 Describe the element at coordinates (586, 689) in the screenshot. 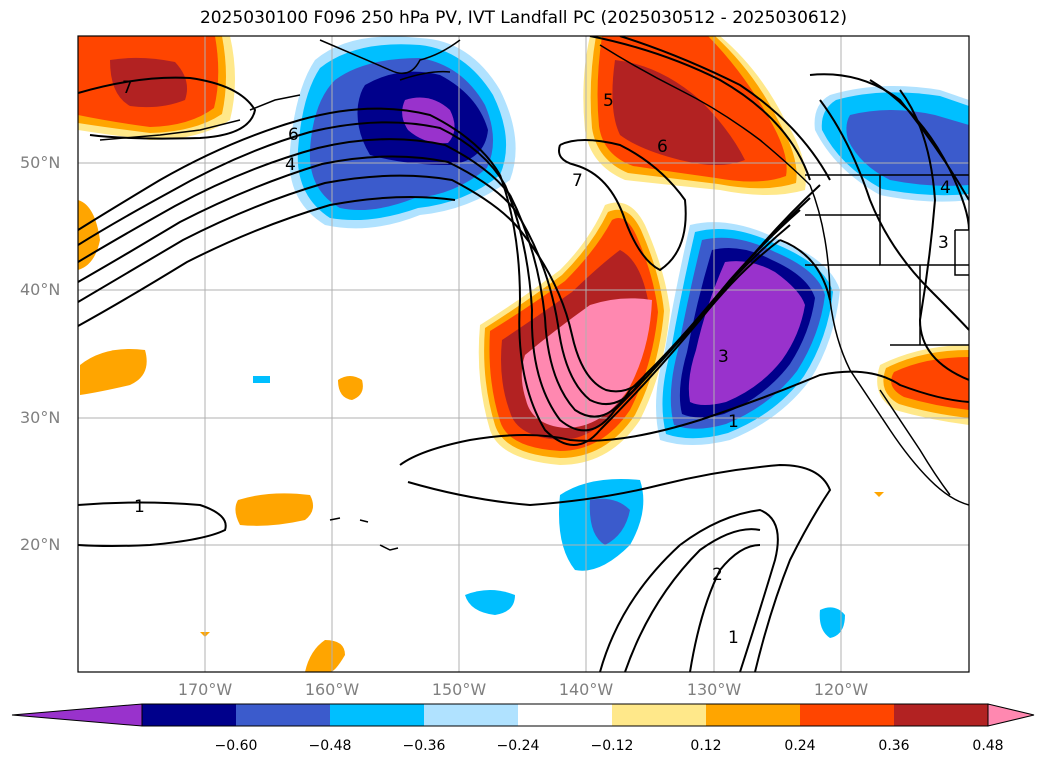

I see `lon-label-140w: 140°W` at that location.